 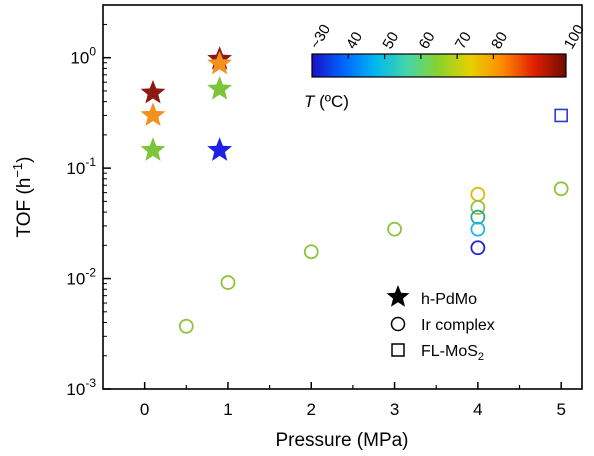 What do you see at coordinates (144, 409) in the screenshot?
I see `x-tick-label-0: 0` at bounding box center [144, 409].